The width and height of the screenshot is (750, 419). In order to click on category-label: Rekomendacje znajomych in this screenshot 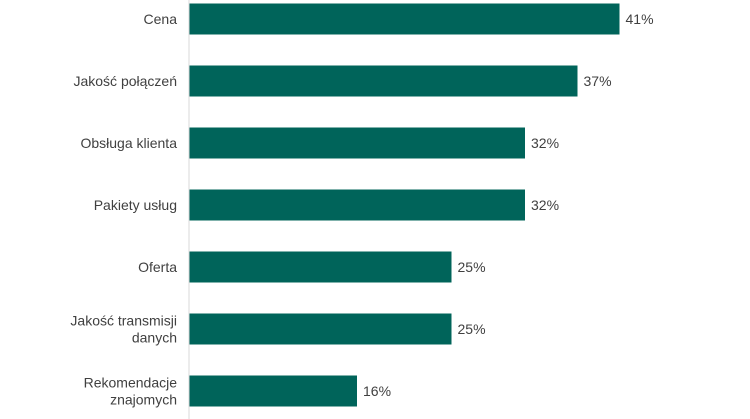, I will do `click(131, 391)`.